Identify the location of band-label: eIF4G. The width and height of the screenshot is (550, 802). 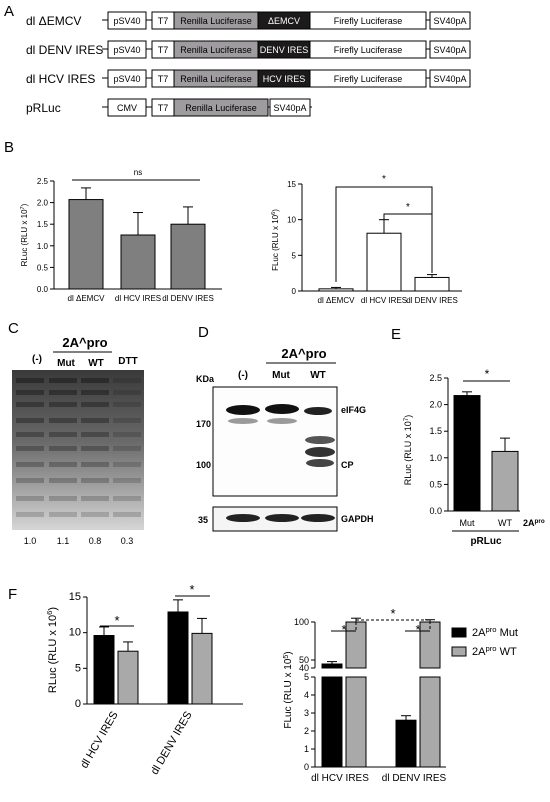
(353, 410).